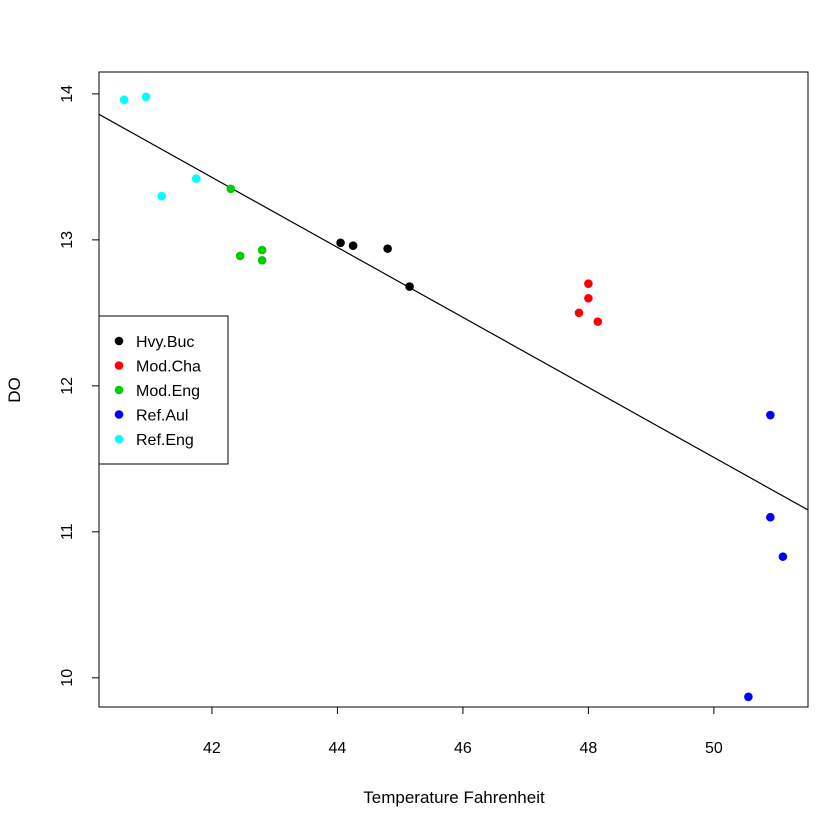 The image size is (833, 824). What do you see at coordinates (338, 748) in the screenshot?
I see `x-tick-label-44: 44` at bounding box center [338, 748].